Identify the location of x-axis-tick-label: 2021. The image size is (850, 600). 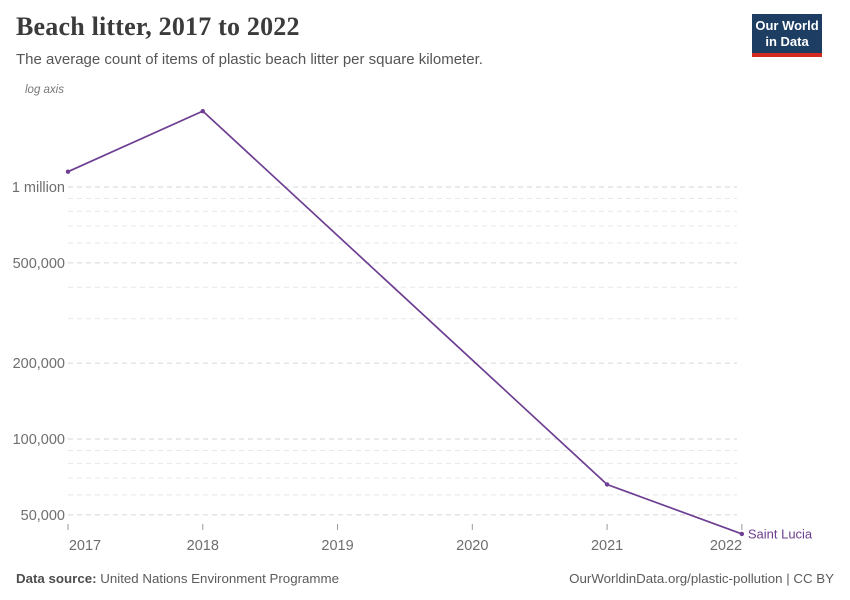
(607, 546).